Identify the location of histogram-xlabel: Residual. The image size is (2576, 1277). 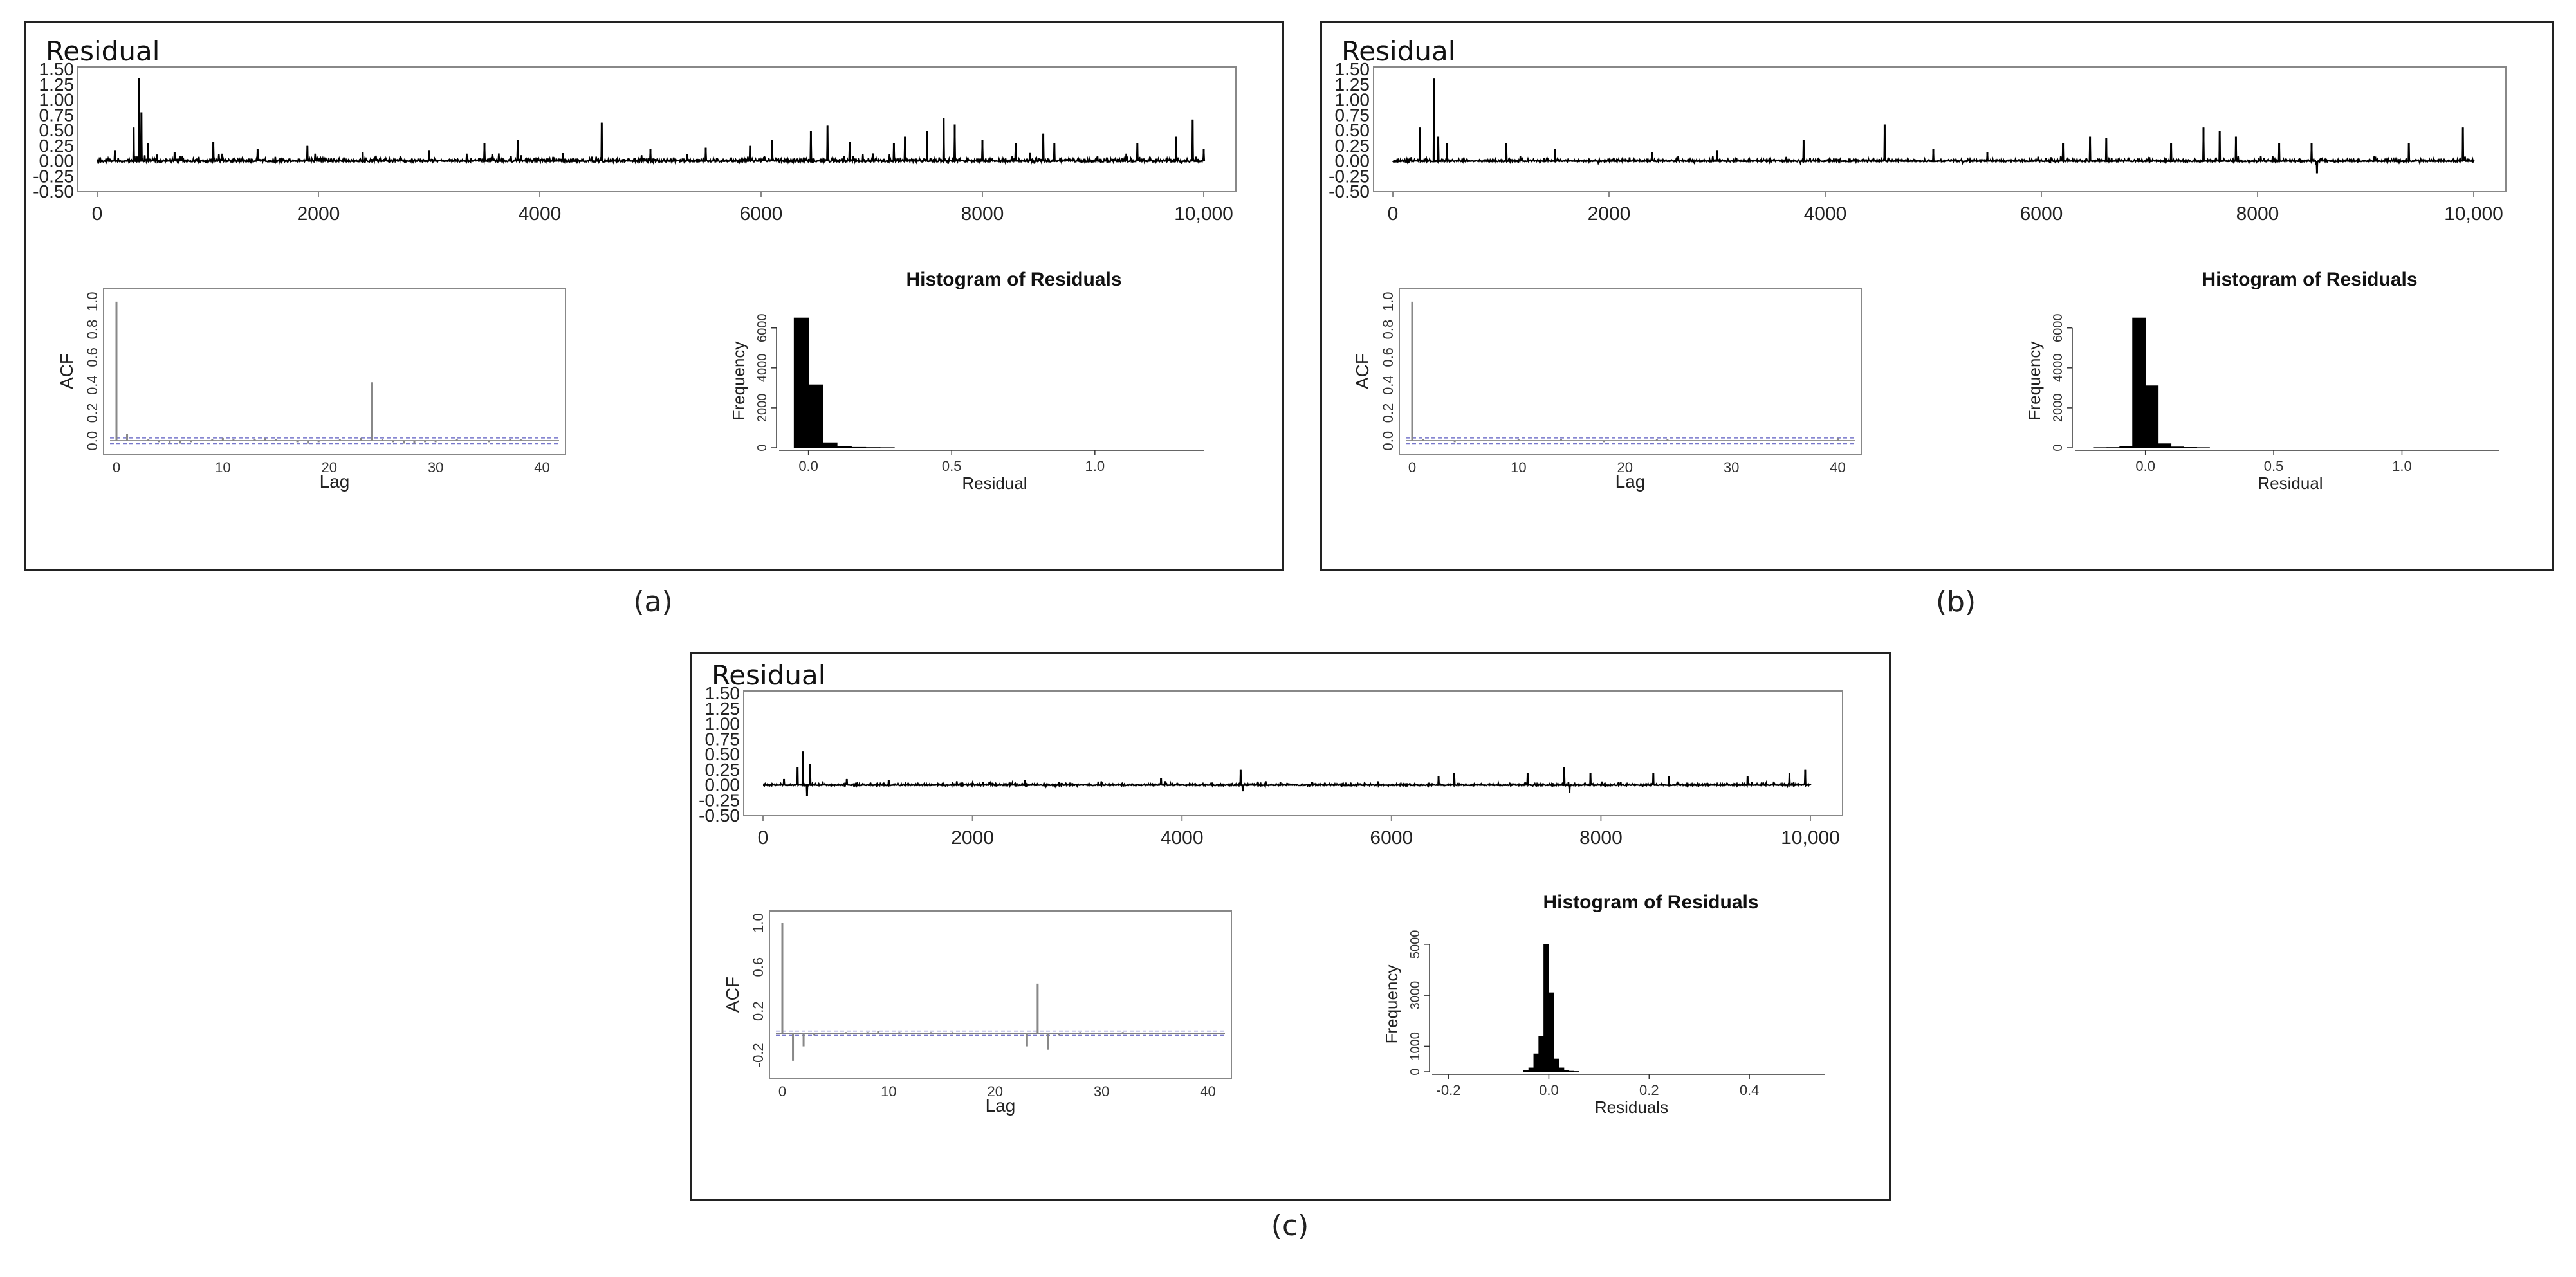
(994, 483).